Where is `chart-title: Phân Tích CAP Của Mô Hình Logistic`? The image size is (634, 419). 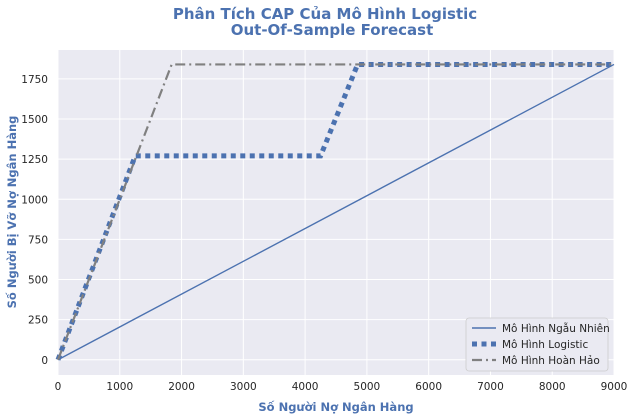 chart-title: Phân Tích CAP Của Mô Hình Logistic is located at coordinates (325, 14).